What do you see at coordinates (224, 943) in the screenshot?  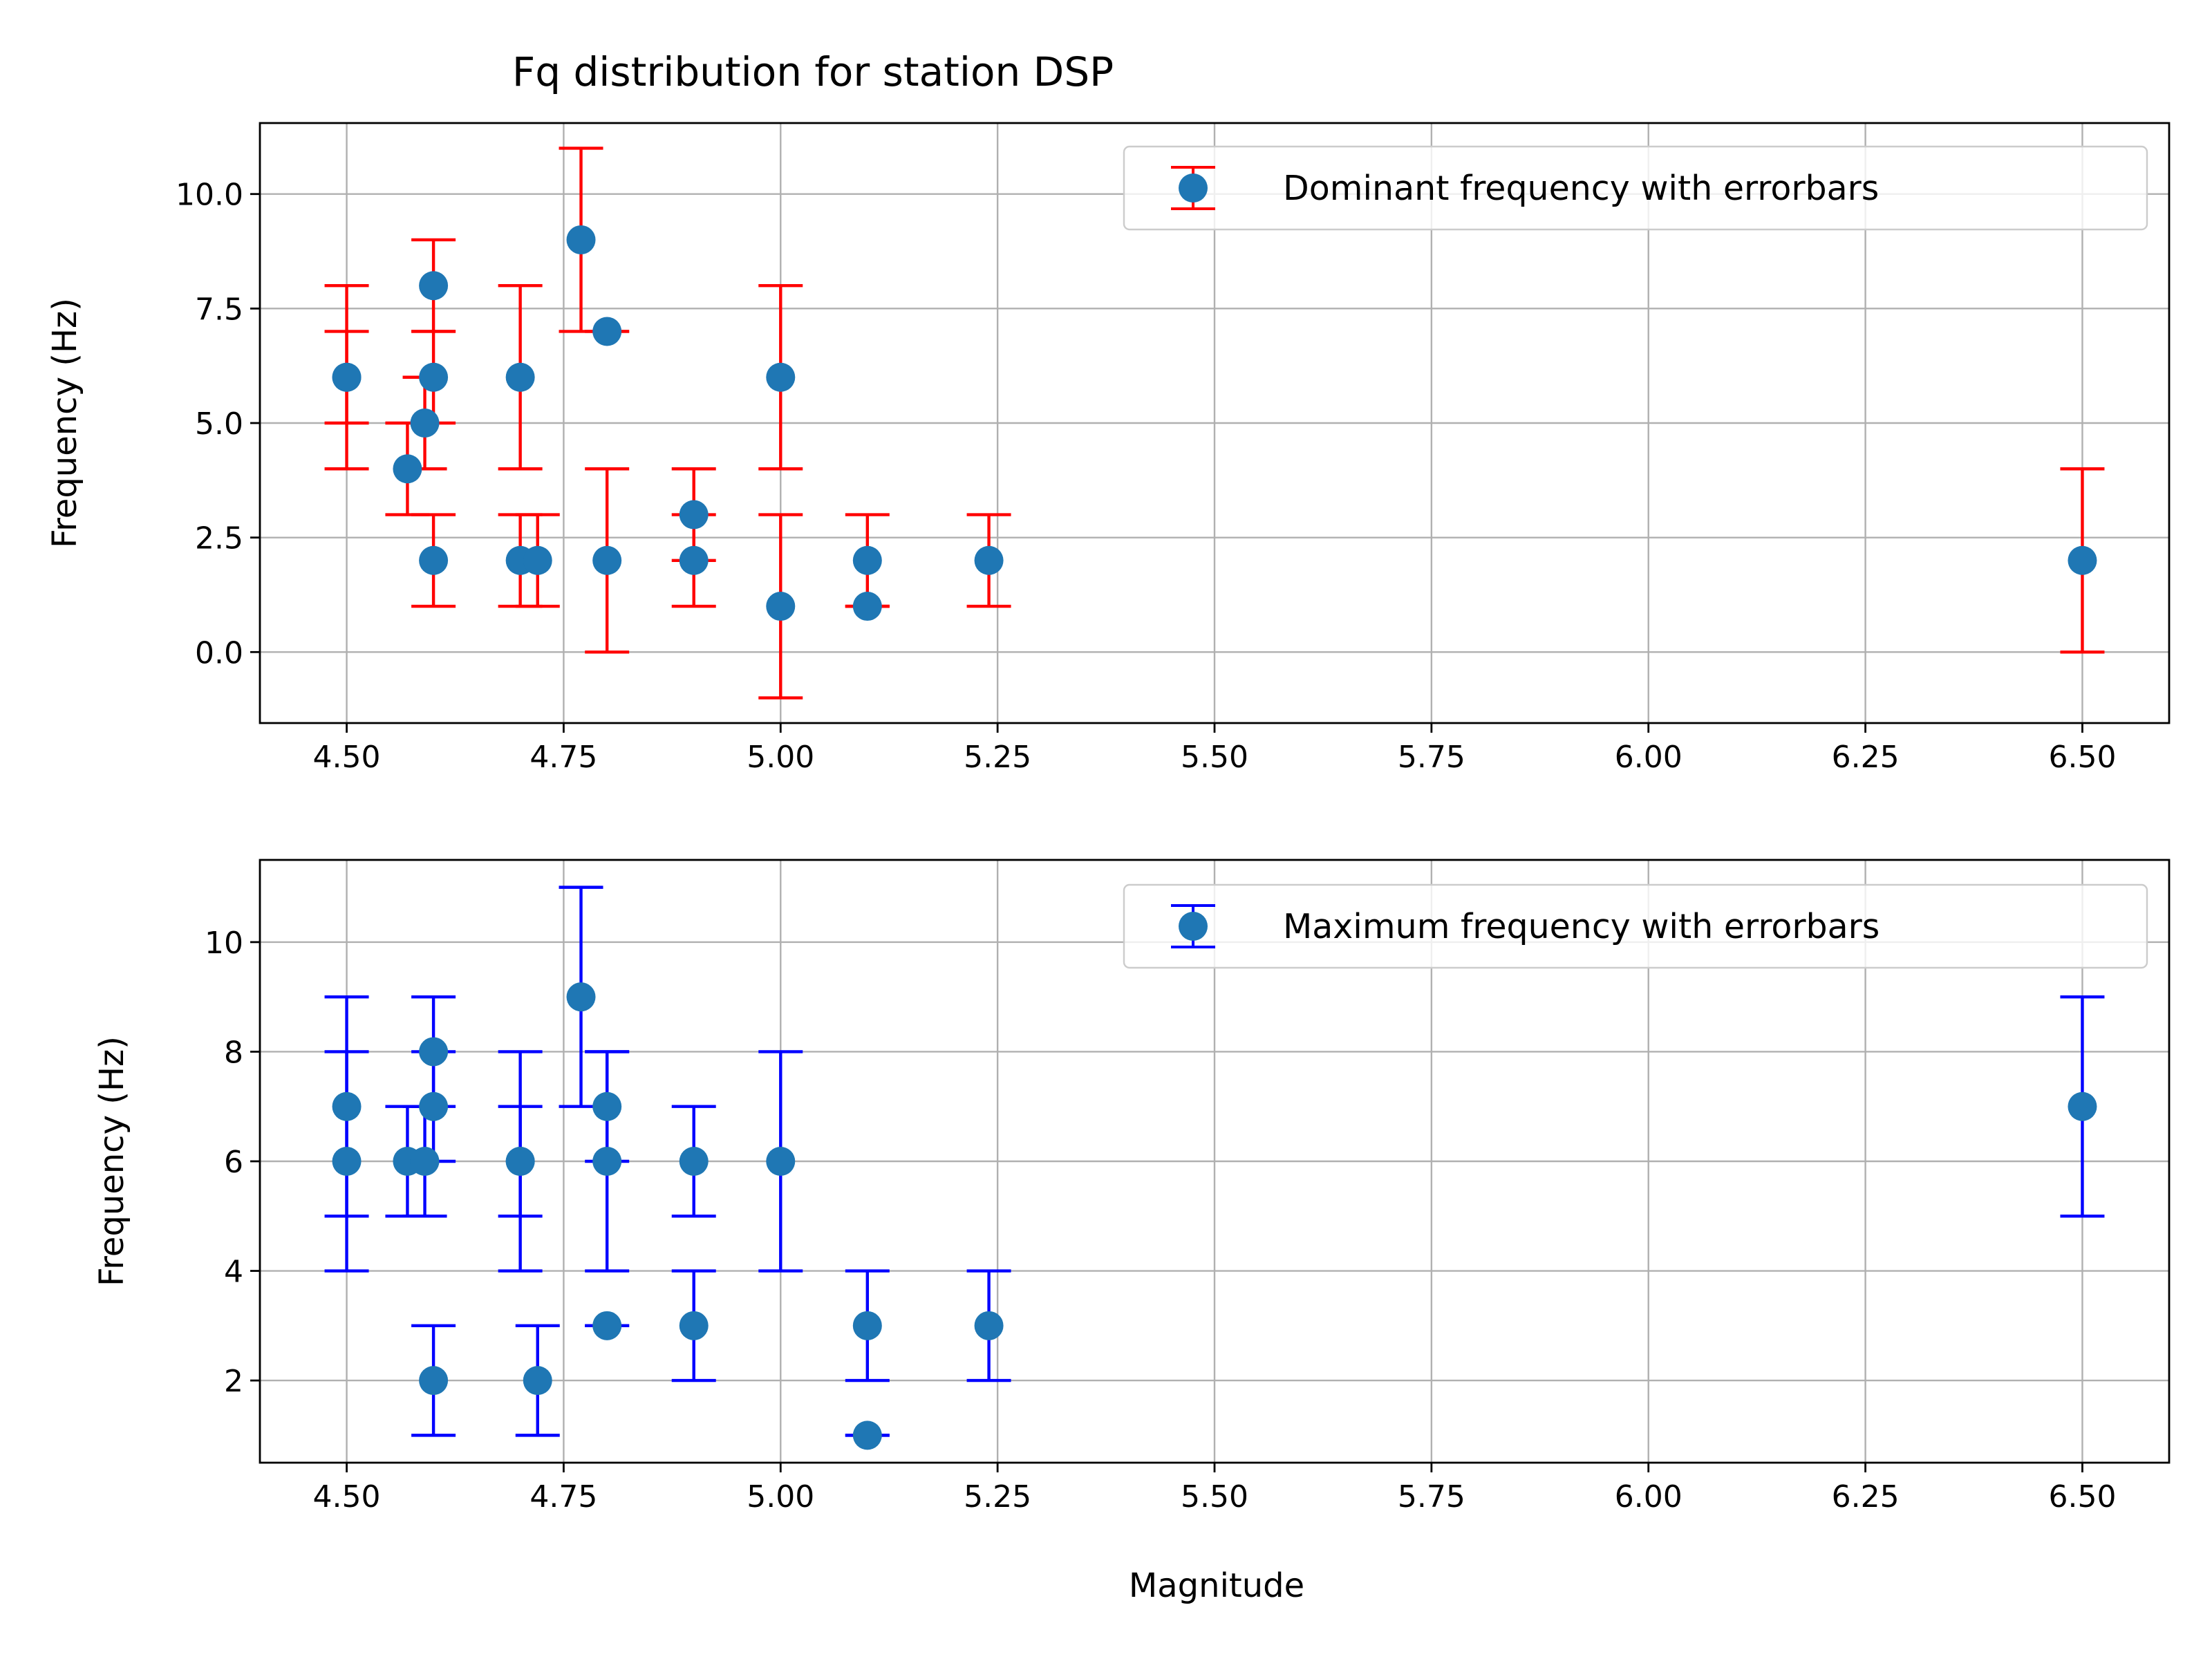 I see `y-tick-label: 10` at bounding box center [224, 943].